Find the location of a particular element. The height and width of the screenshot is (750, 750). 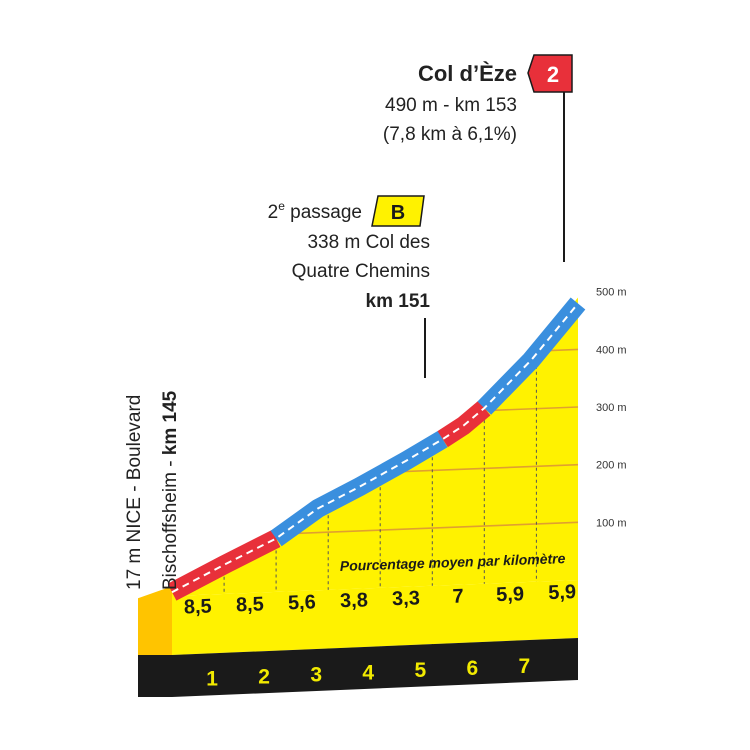

bonus-passage: 2e passage is located at coordinates (315, 211).